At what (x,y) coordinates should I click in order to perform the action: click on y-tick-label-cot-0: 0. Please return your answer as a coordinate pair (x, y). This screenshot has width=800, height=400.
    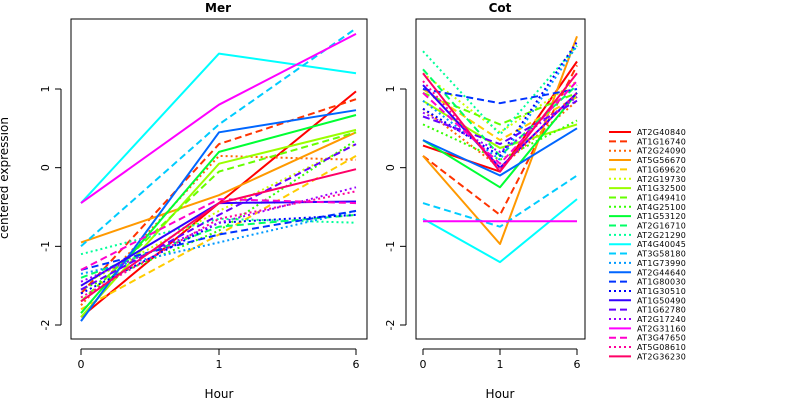
    Looking at the image, I should click on (390, 167).